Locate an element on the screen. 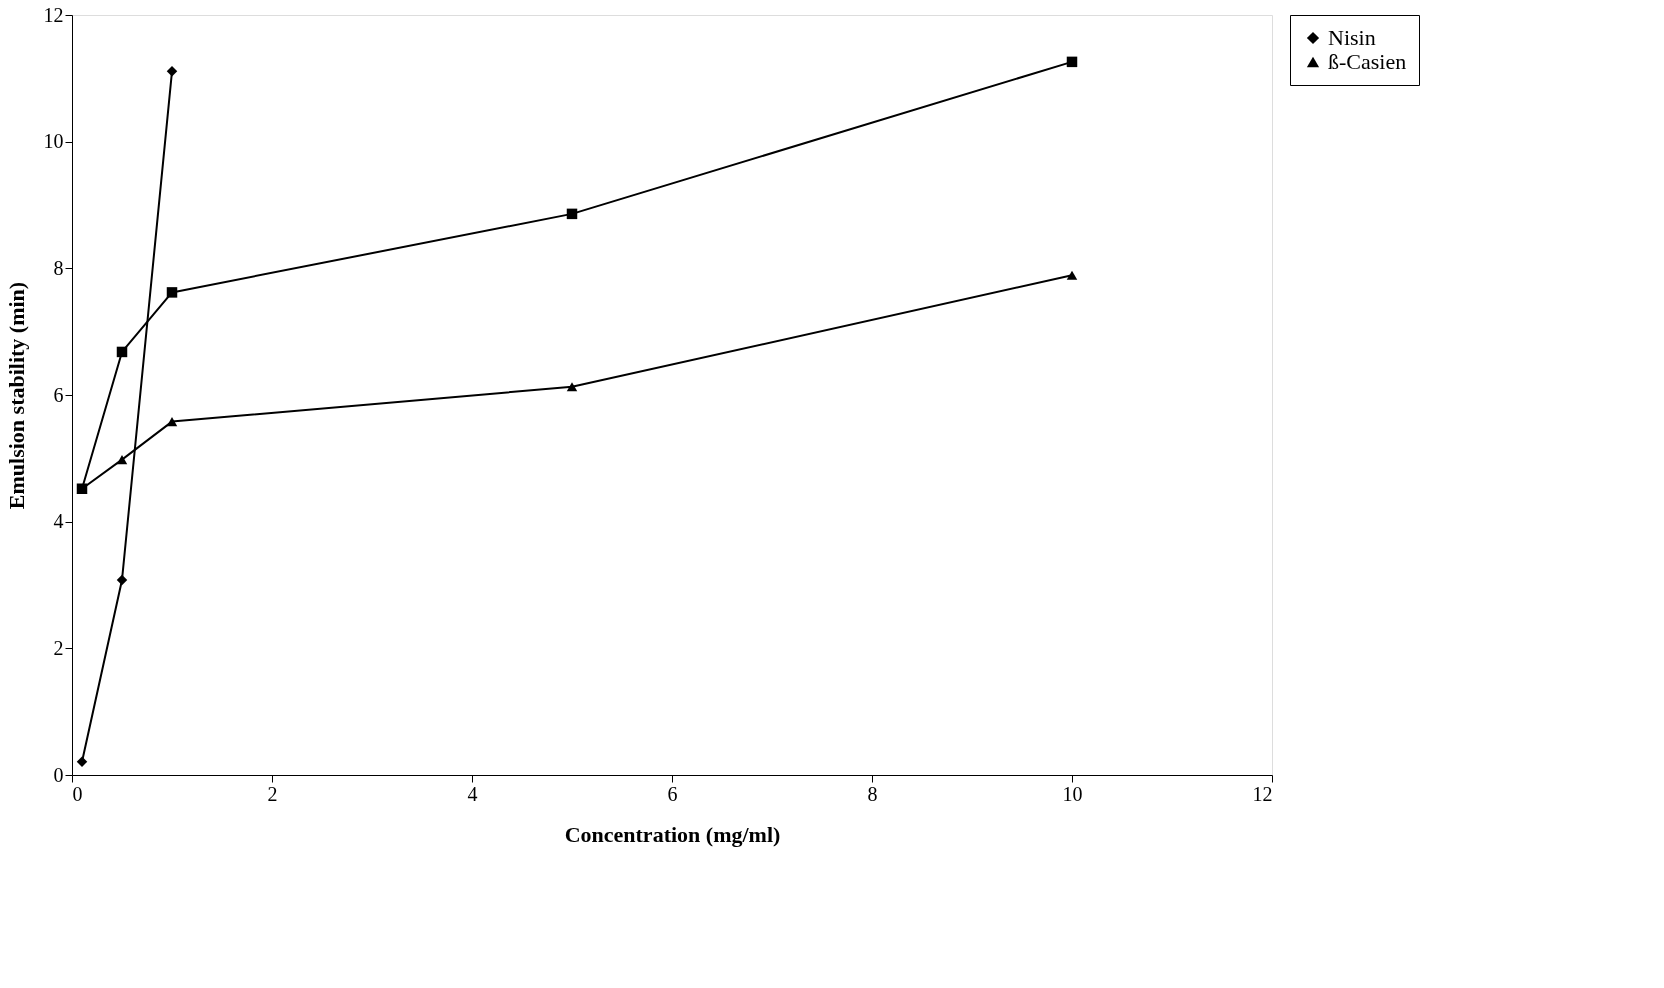 The height and width of the screenshot is (988, 1664). legend-label: Nisin is located at coordinates (1352, 37).